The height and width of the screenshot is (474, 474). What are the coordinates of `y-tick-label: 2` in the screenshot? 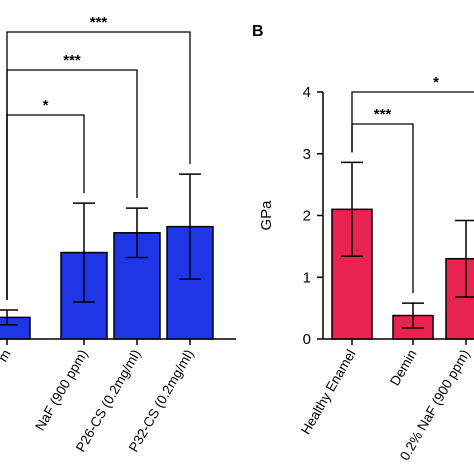 It's located at (307, 216).